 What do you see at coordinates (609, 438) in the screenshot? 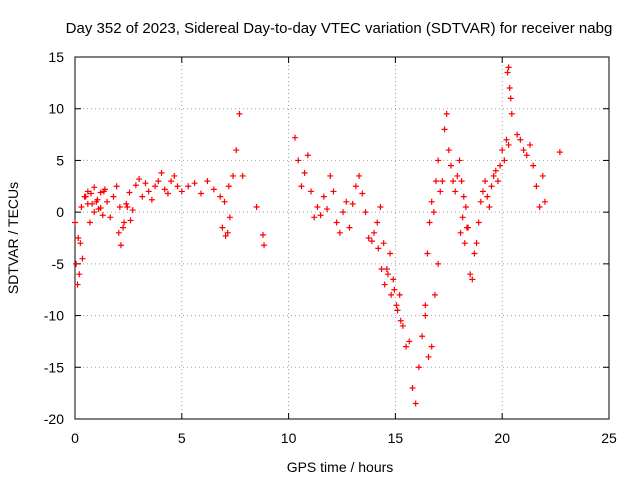
I see `x-tick-label: 25` at bounding box center [609, 438].